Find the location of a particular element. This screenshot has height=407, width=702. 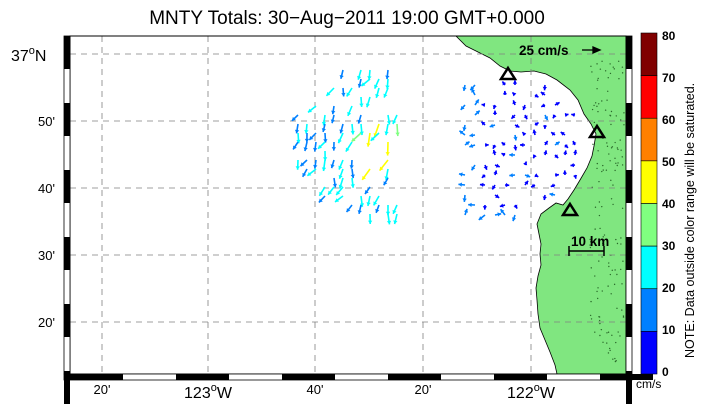

lat-label-30: 30' is located at coordinates (46, 255).